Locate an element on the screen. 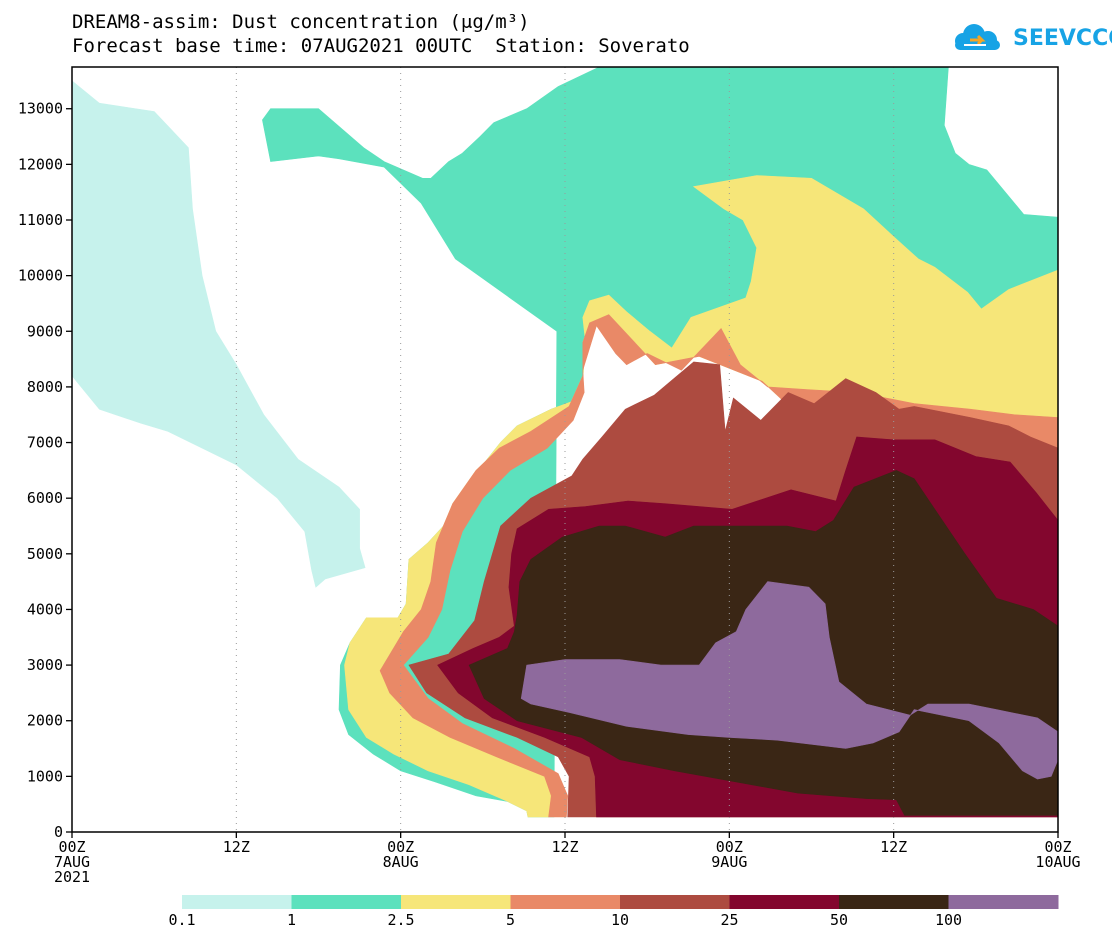 The image size is (1112, 943). y-tick-label: 4000 is located at coordinates (45, 609).